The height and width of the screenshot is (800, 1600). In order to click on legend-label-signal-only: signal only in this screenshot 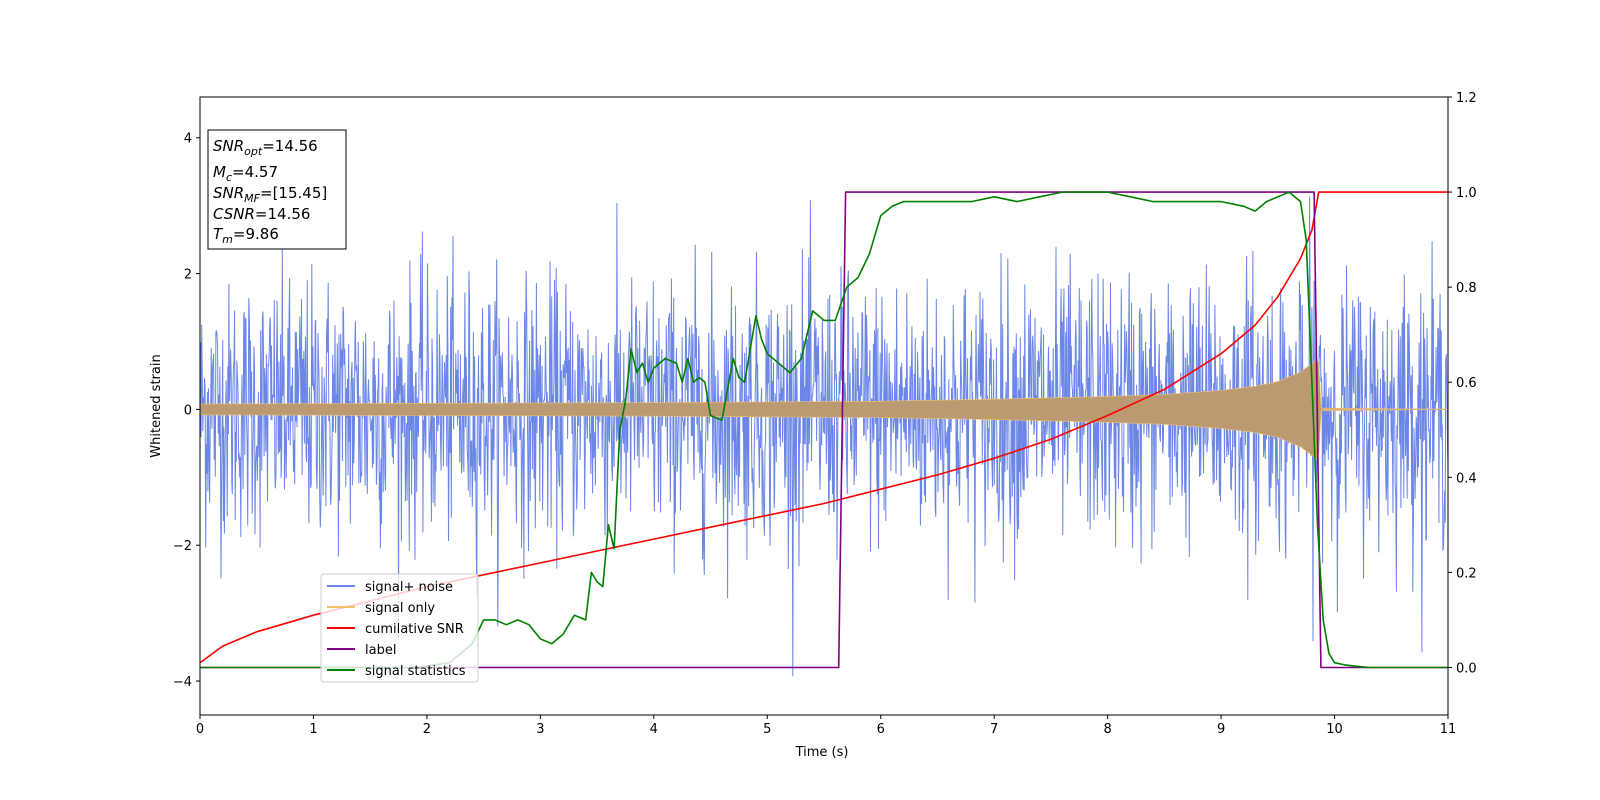, I will do `click(400, 608)`.